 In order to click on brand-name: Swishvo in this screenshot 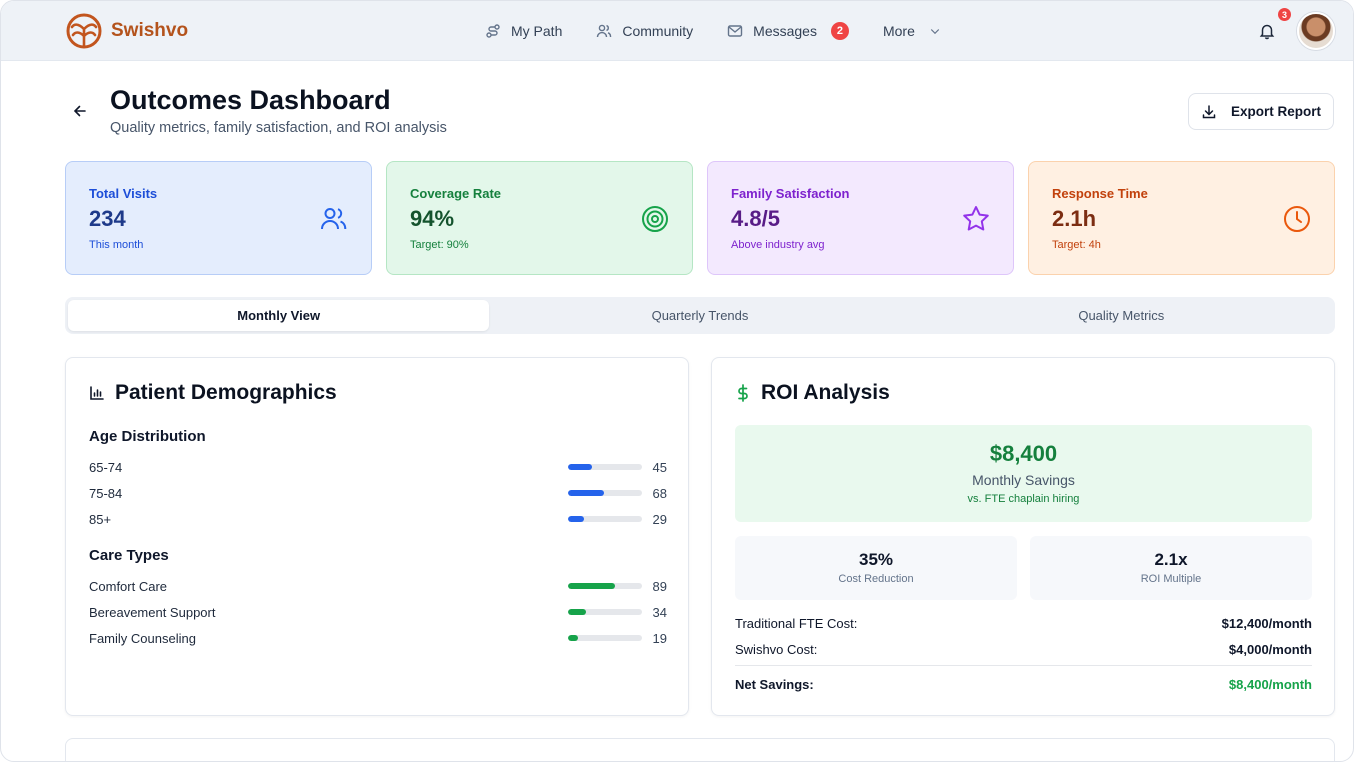, I will do `click(150, 30)`.